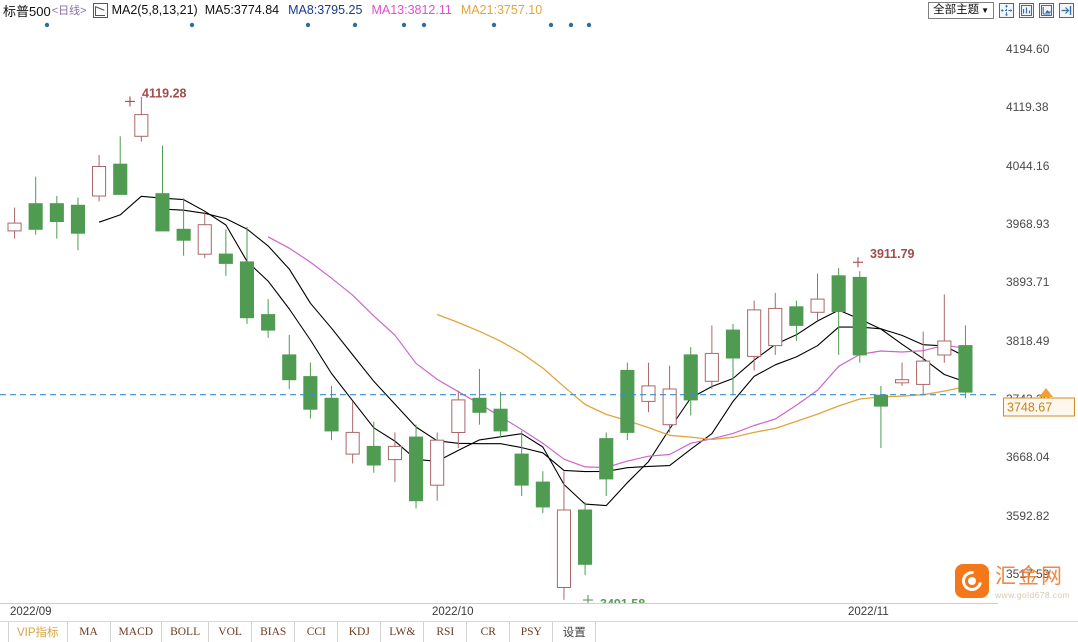 This screenshot has width=1078, height=642. Describe the element at coordinates (89, 632) in the screenshot. I see `indicator-tab-ma: MA` at that location.